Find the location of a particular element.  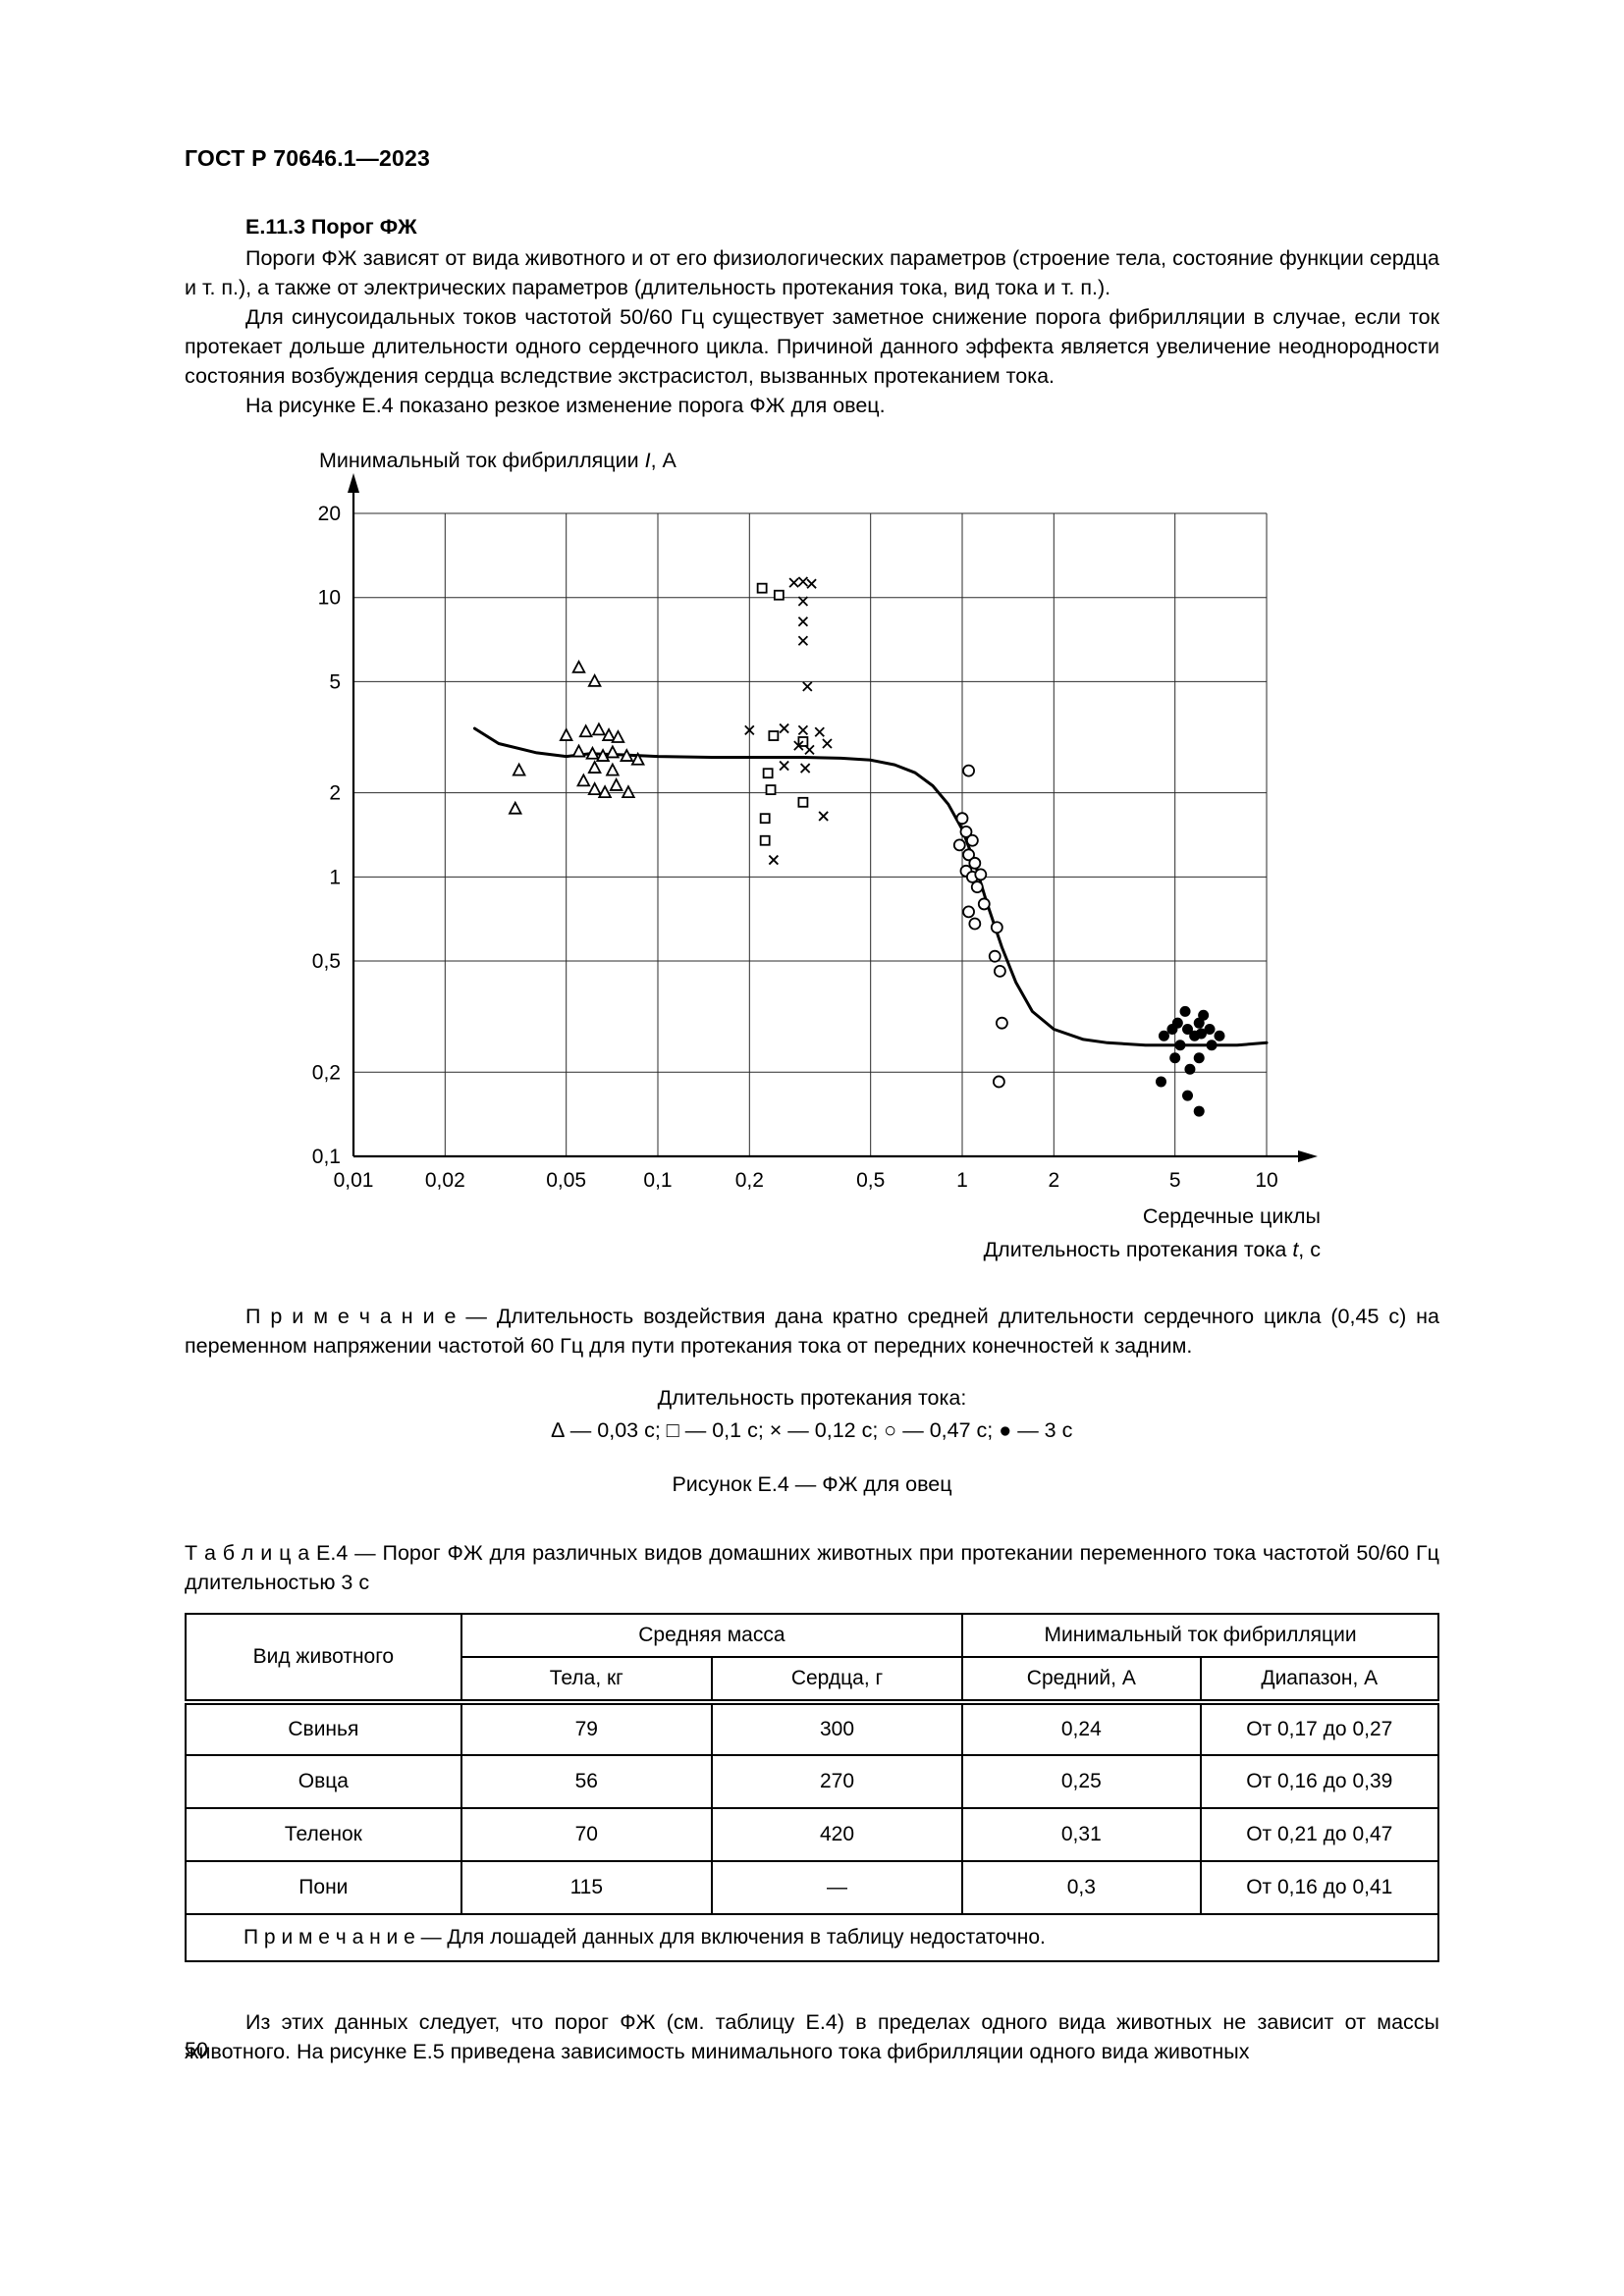

cell-body-mass: 56 is located at coordinates (586, 1781).